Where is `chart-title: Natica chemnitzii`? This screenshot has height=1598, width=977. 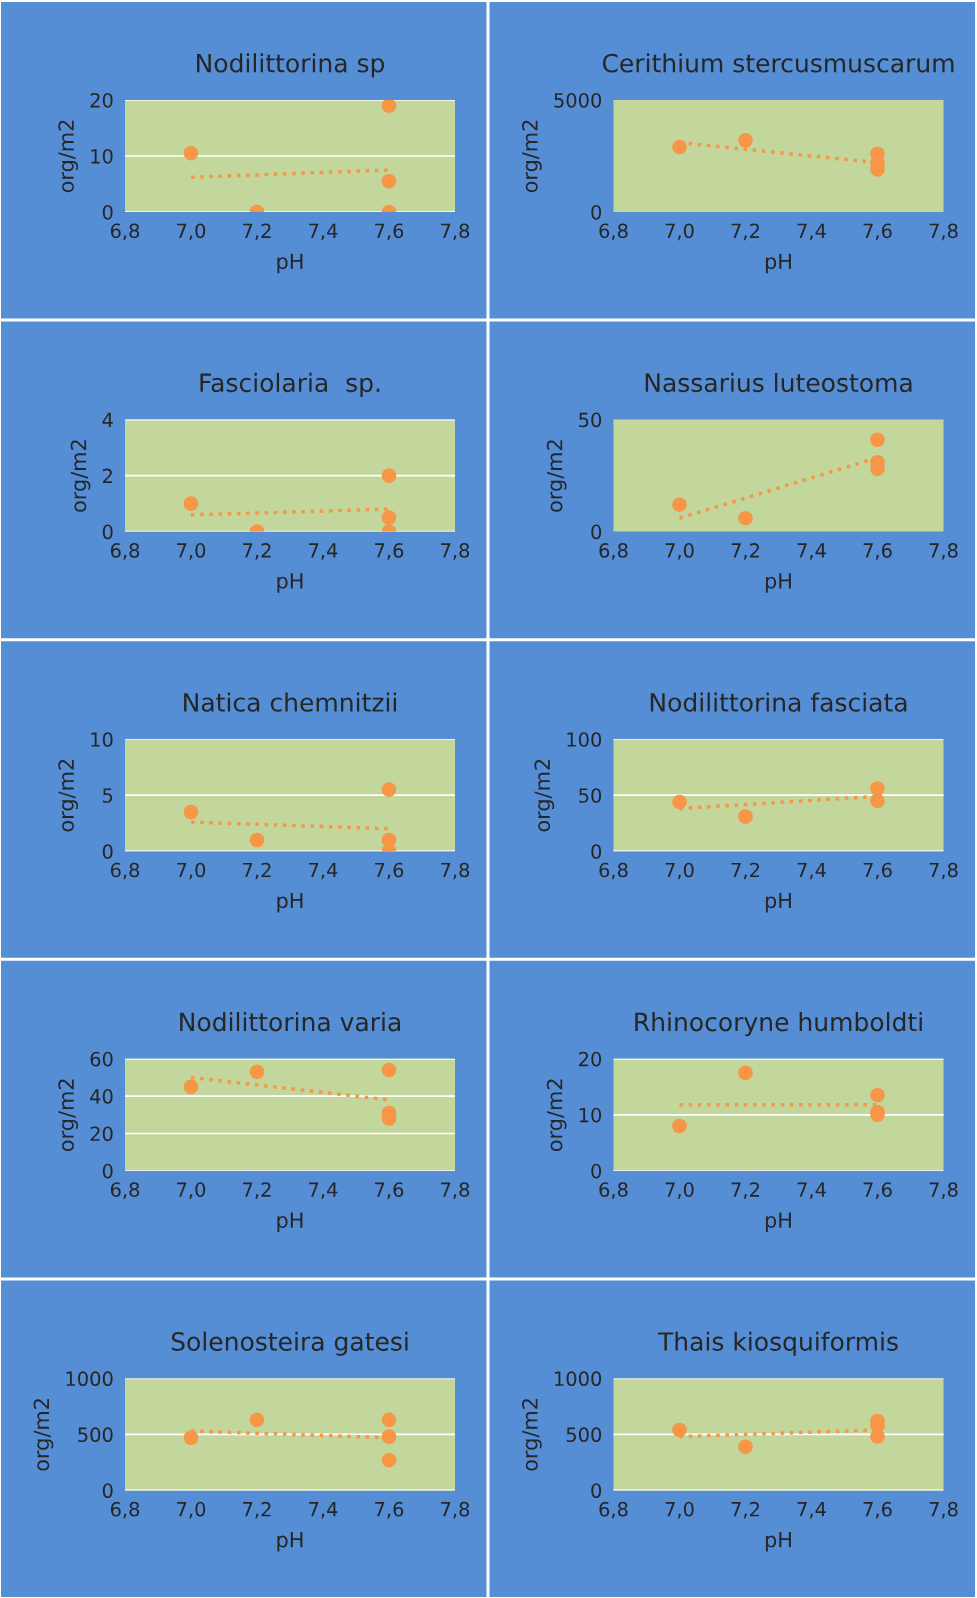
chart-title: Natica chemnitzii is located at coordinates (290, 702).